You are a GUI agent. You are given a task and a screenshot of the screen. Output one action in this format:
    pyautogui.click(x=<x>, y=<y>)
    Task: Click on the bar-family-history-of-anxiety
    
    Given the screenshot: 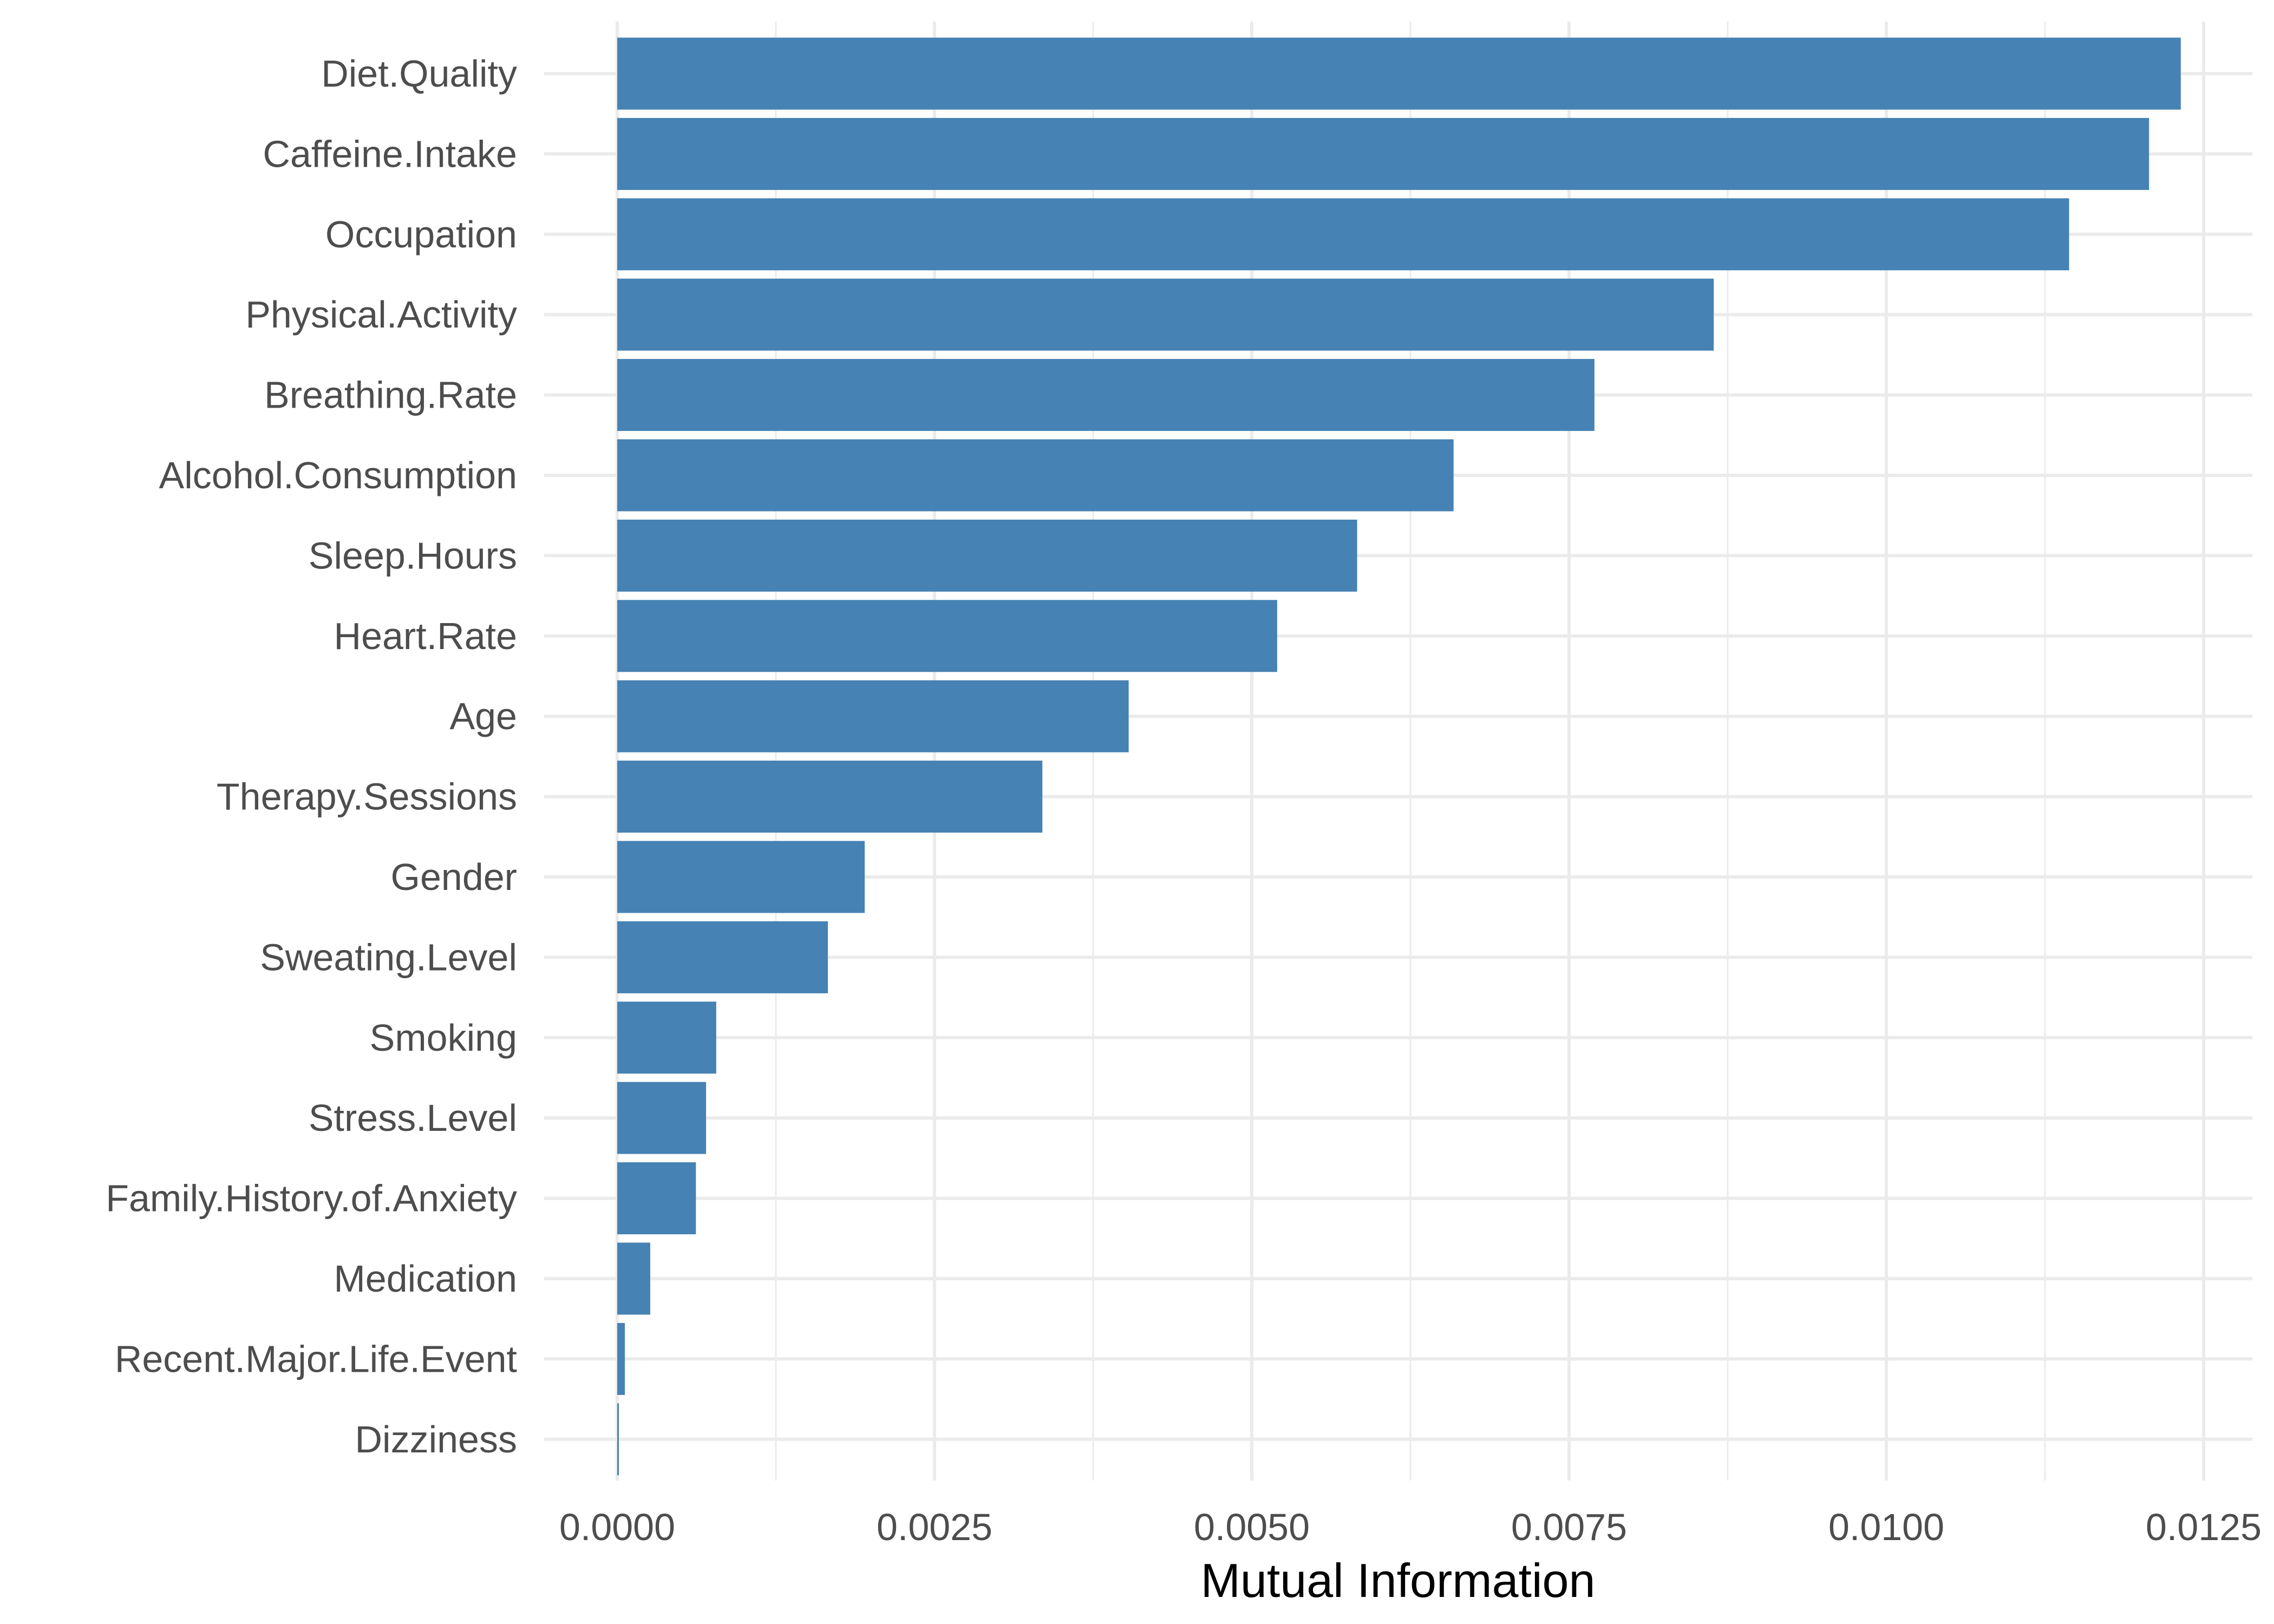 What is the action you would take?
    pyautogui.click(x=657, y=1198)
    